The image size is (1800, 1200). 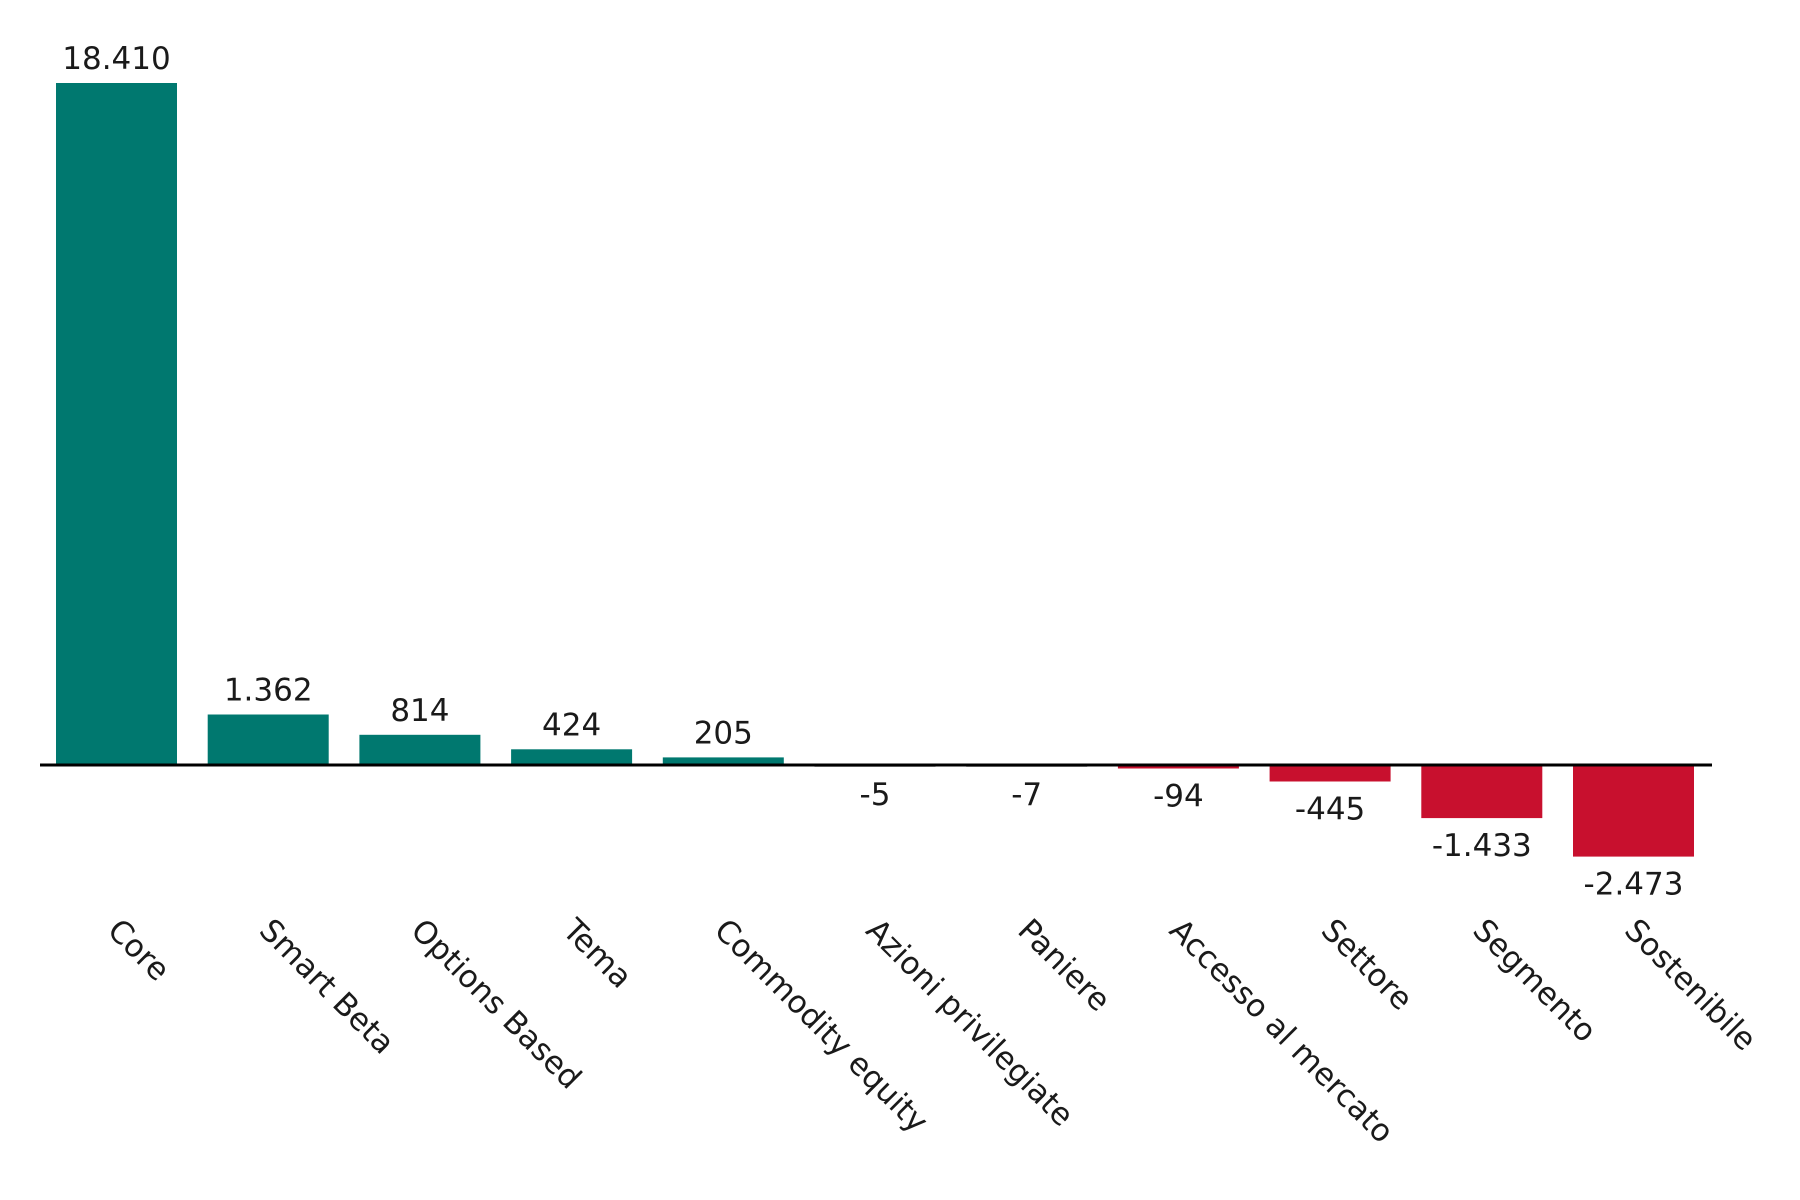 What do you see at coordinates (420, 749) in the screenshot?
I see `bar-options-based` at bounding box center [420, 749].